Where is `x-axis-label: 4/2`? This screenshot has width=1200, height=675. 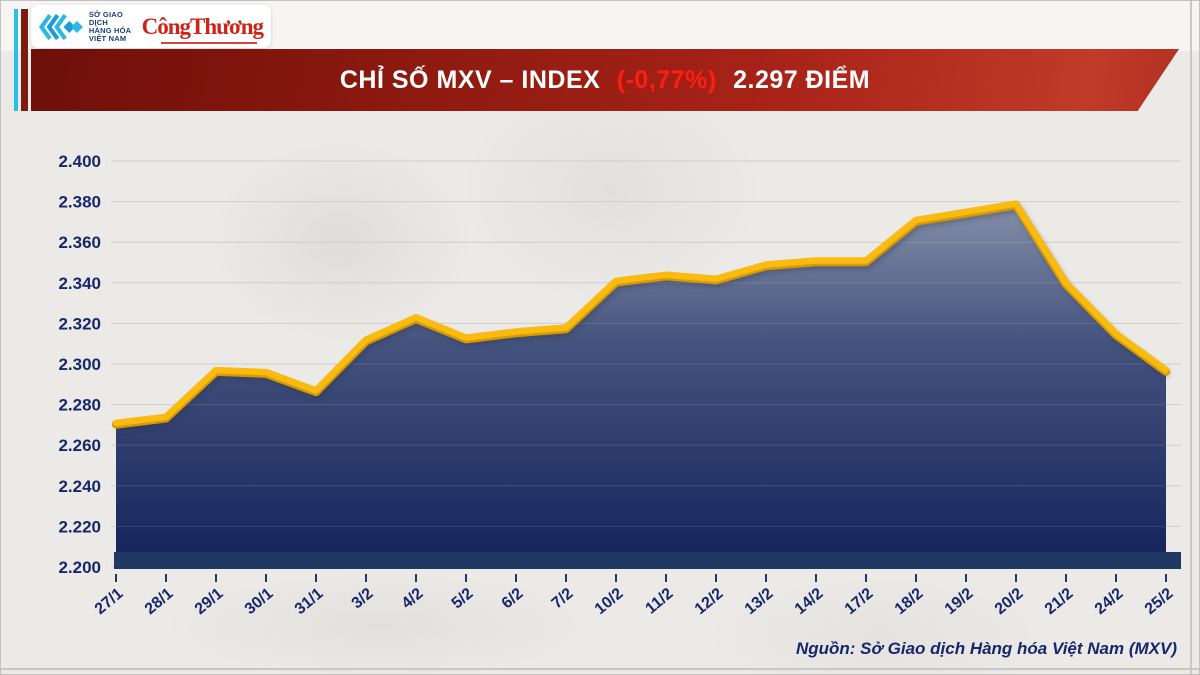 x-axis-label: 4/2 is located at coordinates (413, 598).